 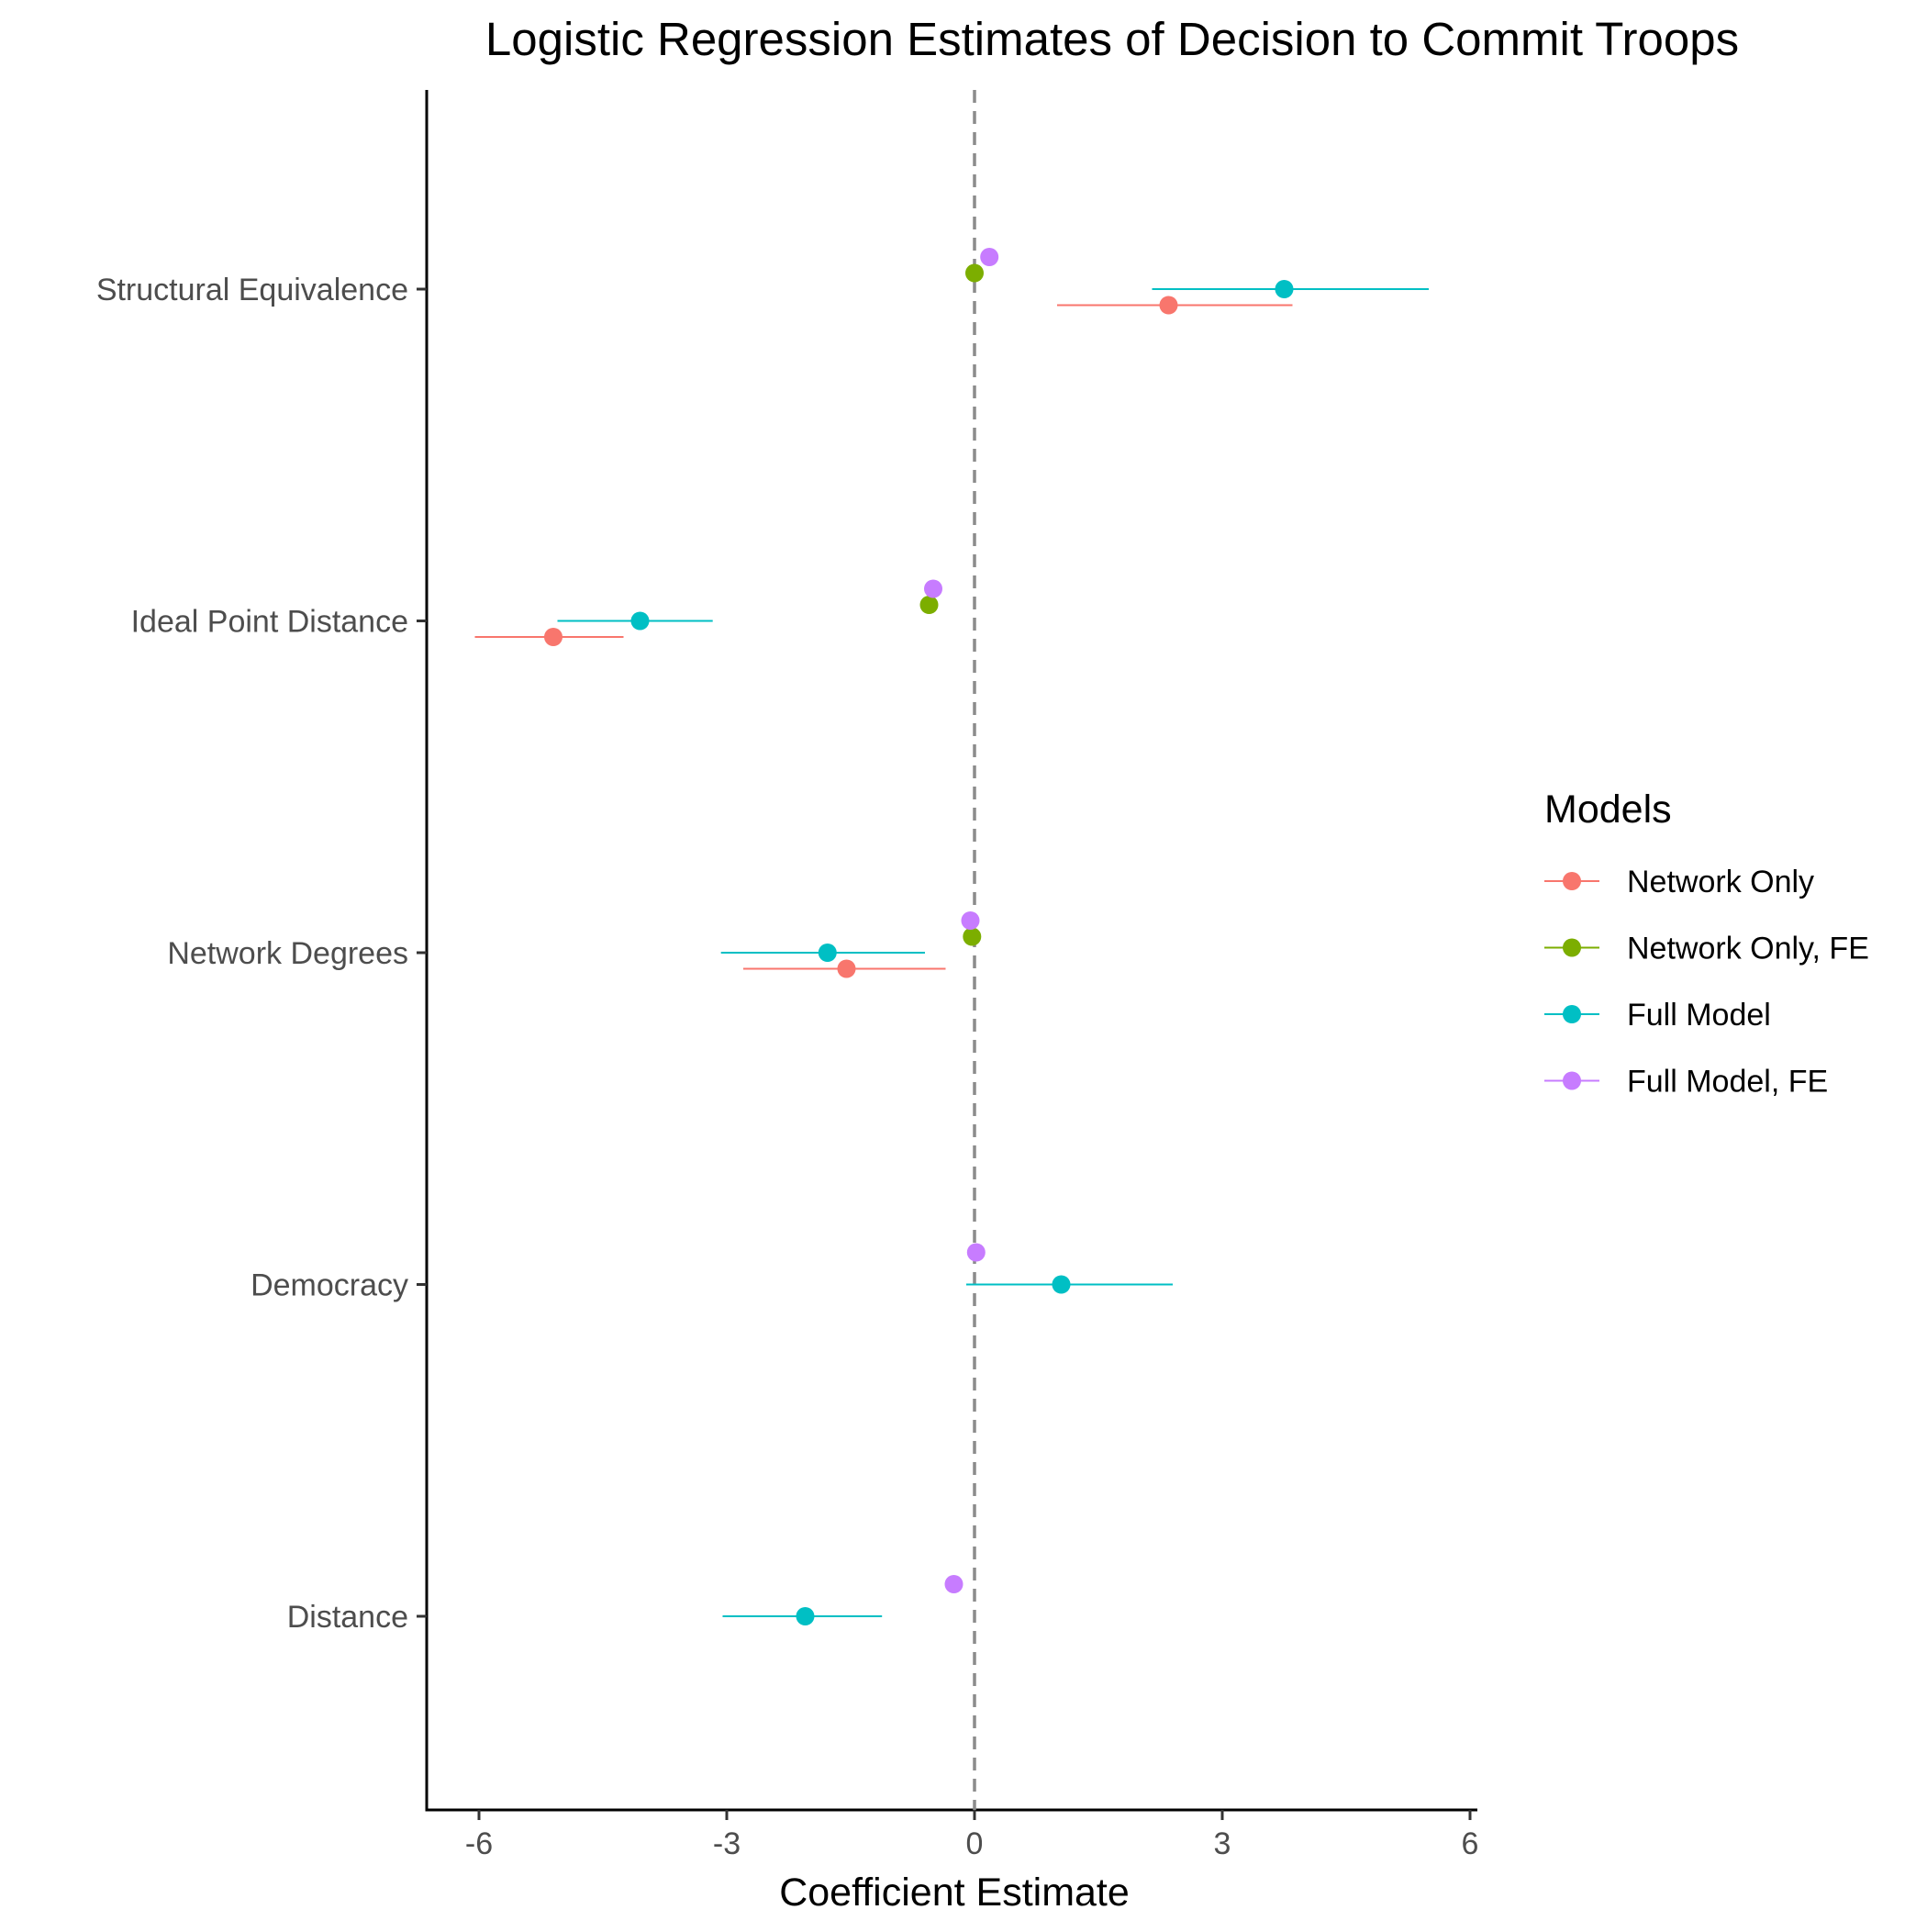 What do you see at coordinates (972, 936) in the screenshot?
I see `point-network-only-fe-network-degrees` at bounding box center [972, 936].